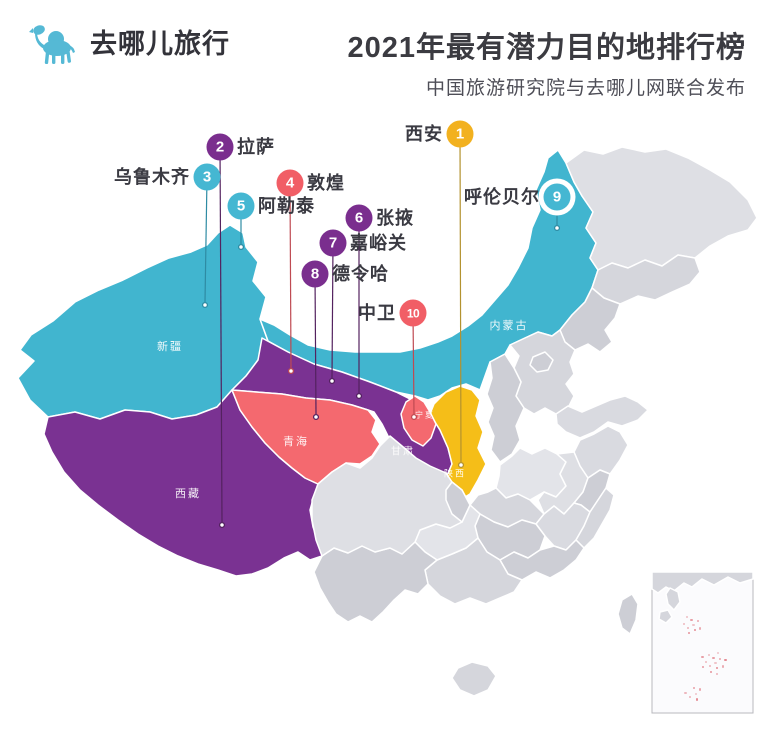 The width and height of the screenshot is (768, 732). What do you see at coordinates (315, 274) in the screenshot?
I see `rank-marker-8: 8` at bounding box center [315, 274].